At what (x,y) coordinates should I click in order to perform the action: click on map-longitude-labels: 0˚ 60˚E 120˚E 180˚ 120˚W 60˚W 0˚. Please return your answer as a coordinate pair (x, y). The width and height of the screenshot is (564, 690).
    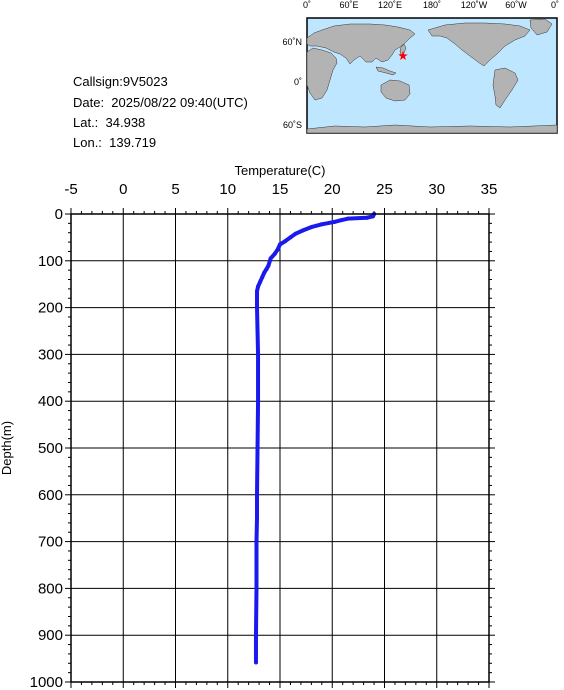
    Looking at the image, I should click on (431, 5).